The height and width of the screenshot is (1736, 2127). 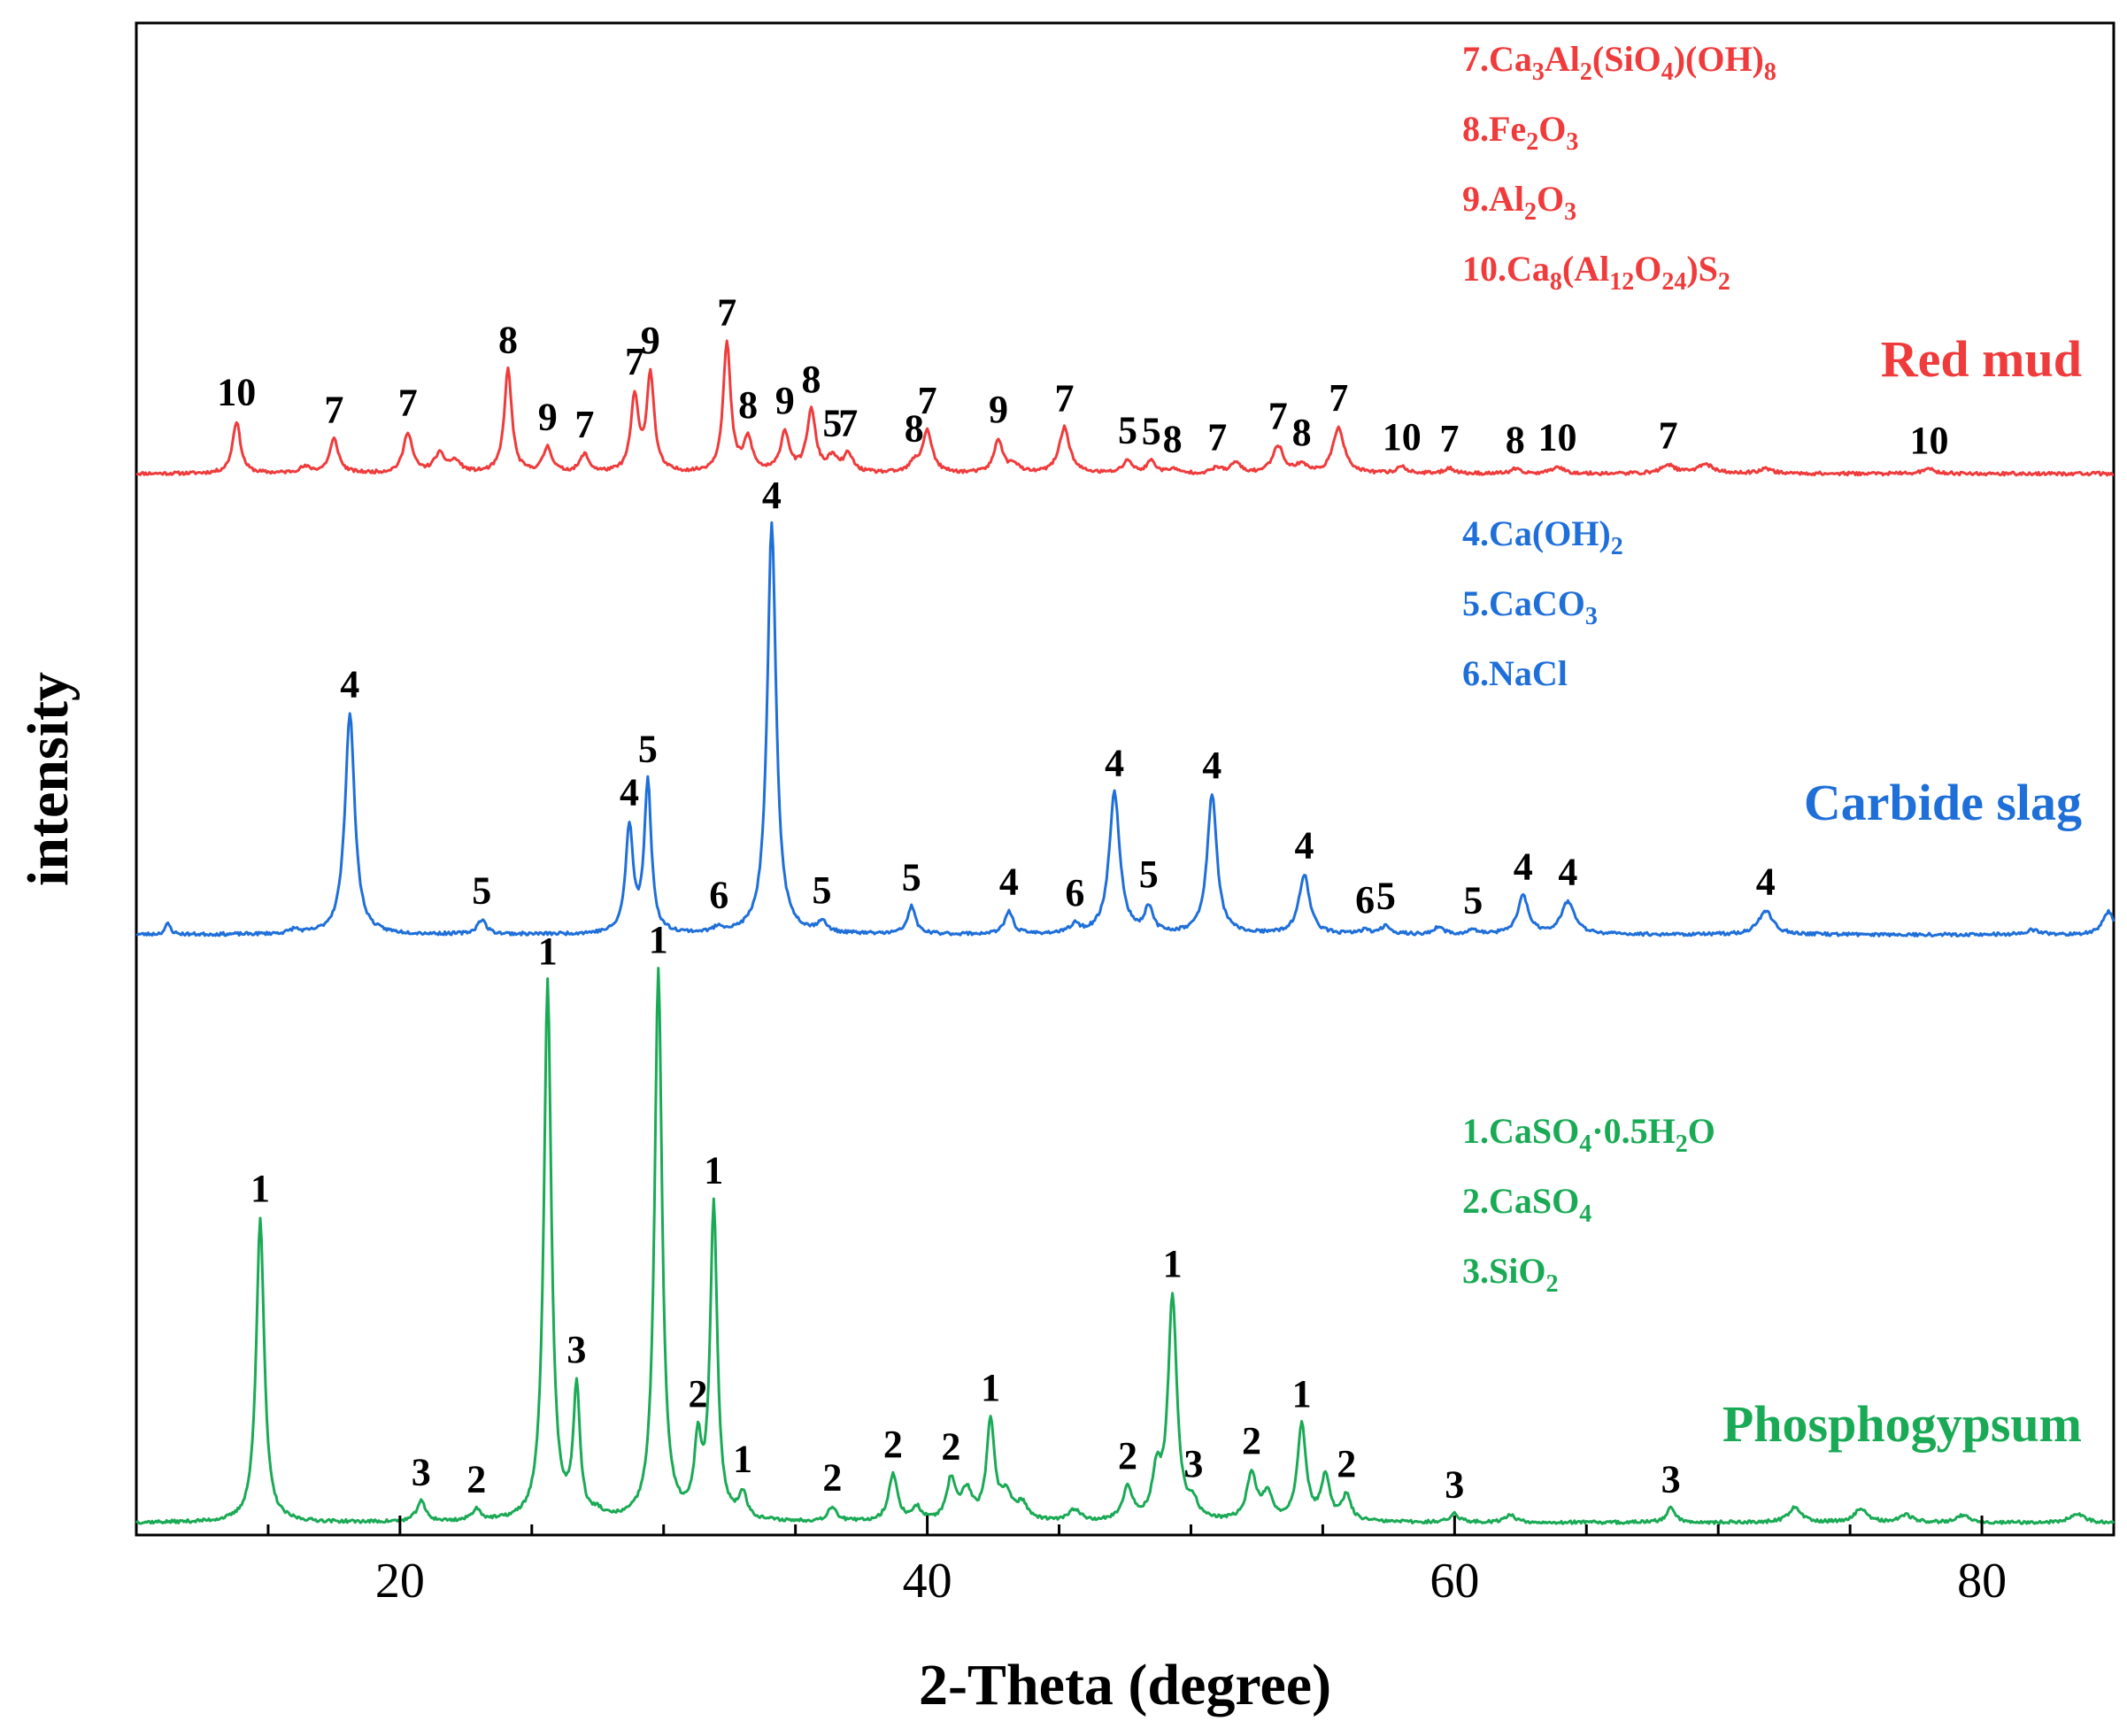 I want to click on legend-entry-phosphogypsum: 2.CaSO4, so click(x=1526, y=1205).